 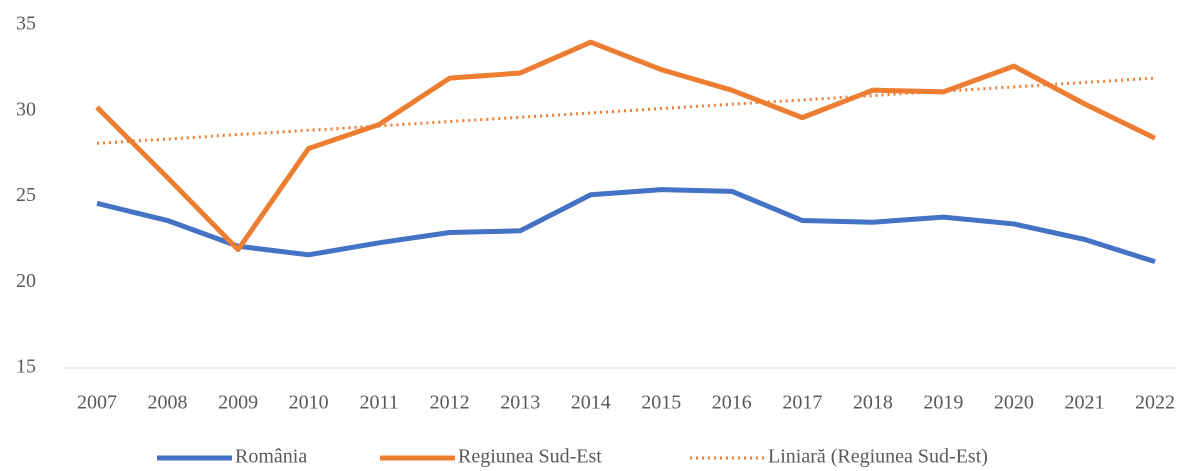 What do you see at coordinates (1014, 403) in the screenshot?
I see `x-tick-label: 2020` at bounding box center [1014, 403].